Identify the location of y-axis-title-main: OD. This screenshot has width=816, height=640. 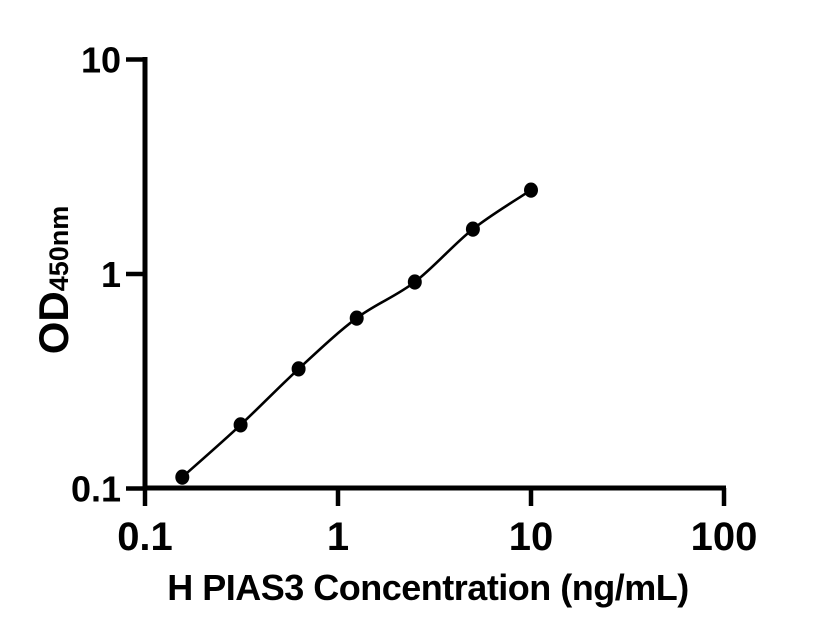
(53, 322).